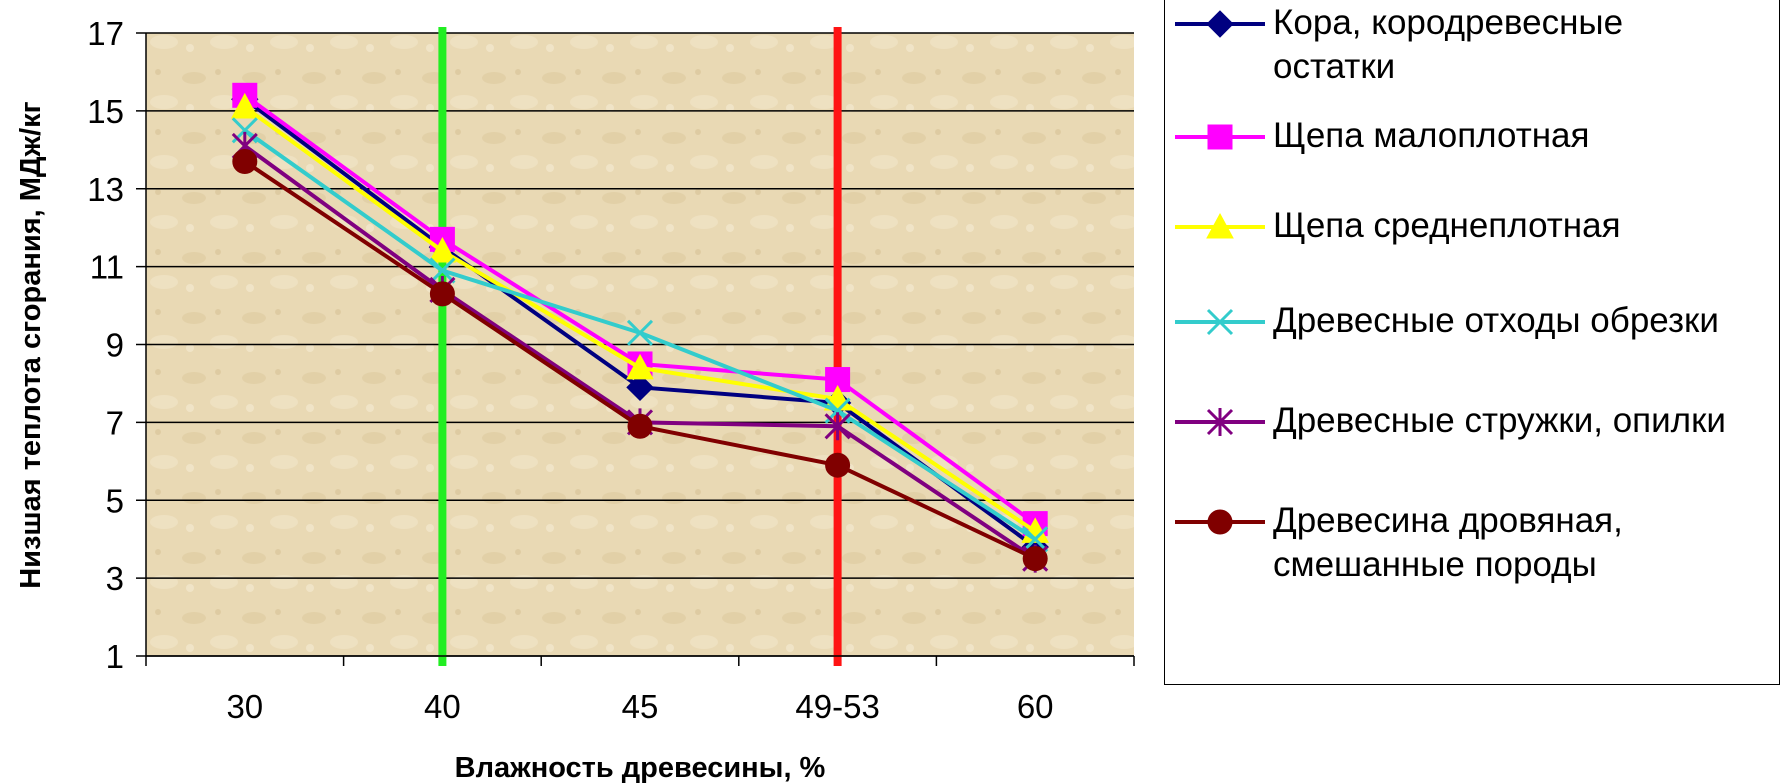 Image resolution: width=1783 pixels, height=783 pixels. Describe the element at coordinates (442, 706) in the screenshot. I see `x-tick-label: 40` at that location.